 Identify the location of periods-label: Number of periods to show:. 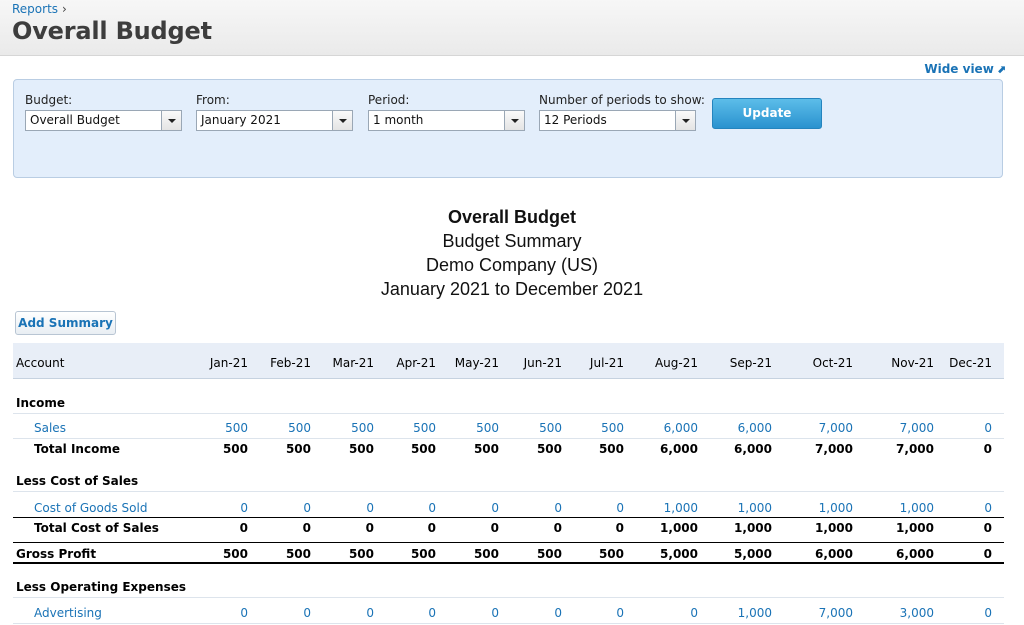
(622, 100).